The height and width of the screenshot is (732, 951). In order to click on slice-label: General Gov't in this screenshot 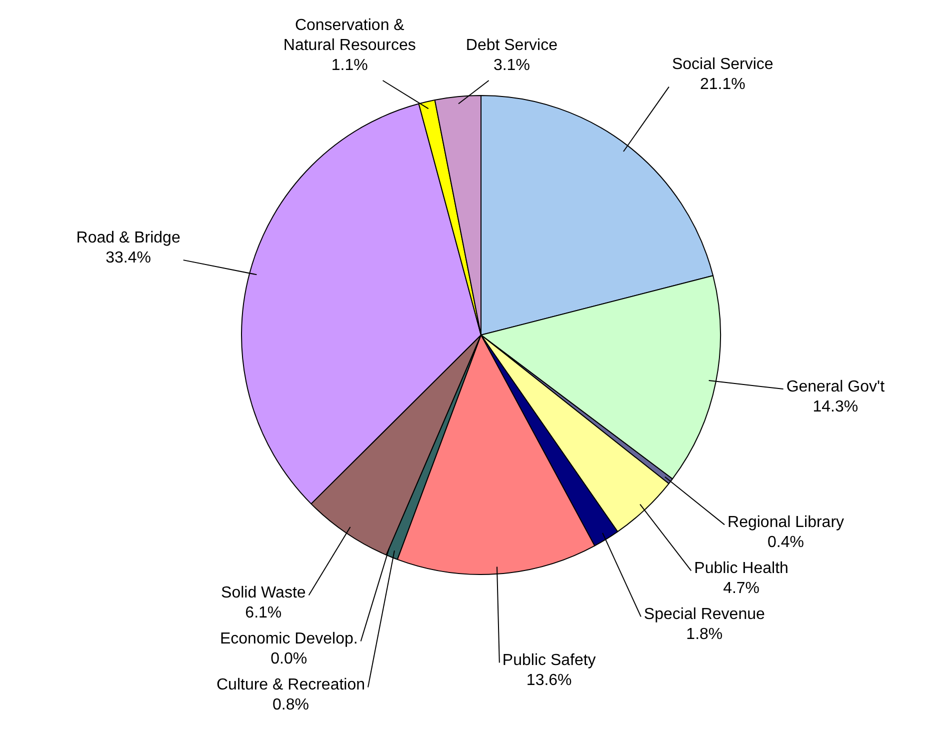, I will do `click(836, 387)`.